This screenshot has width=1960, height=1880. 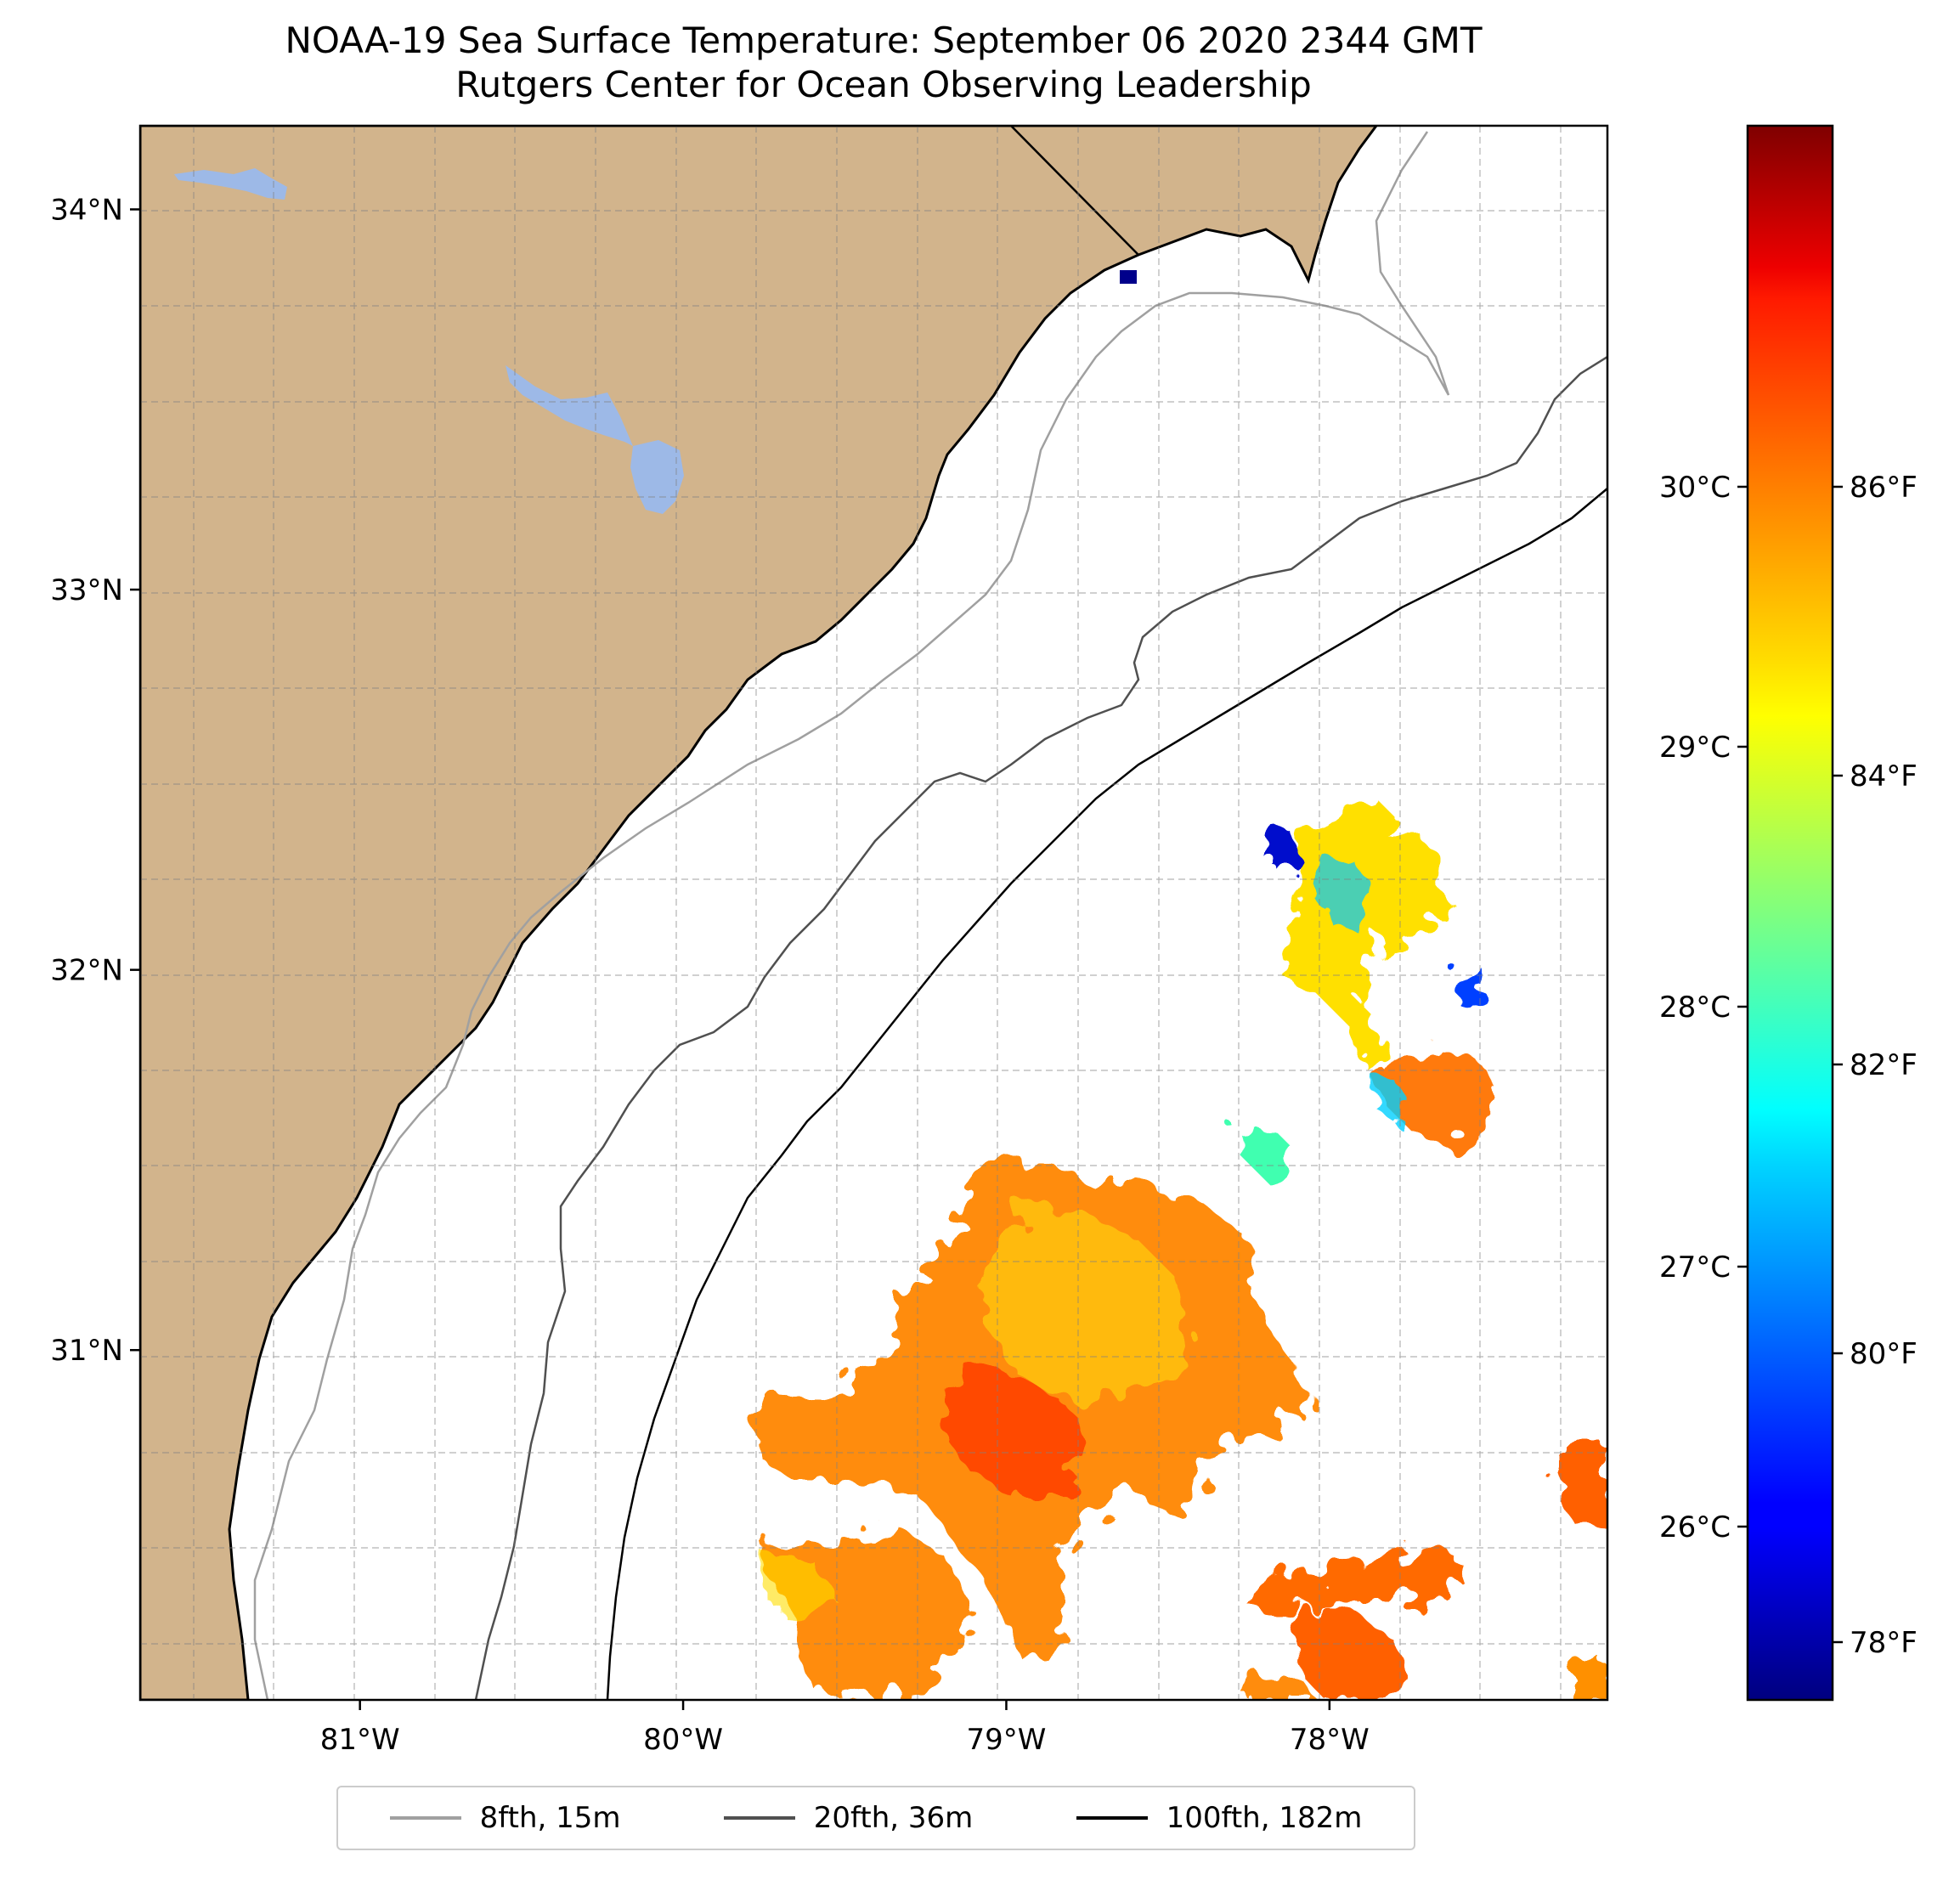 I want to click on lake-marion-lower, so click(x=657, y=477).